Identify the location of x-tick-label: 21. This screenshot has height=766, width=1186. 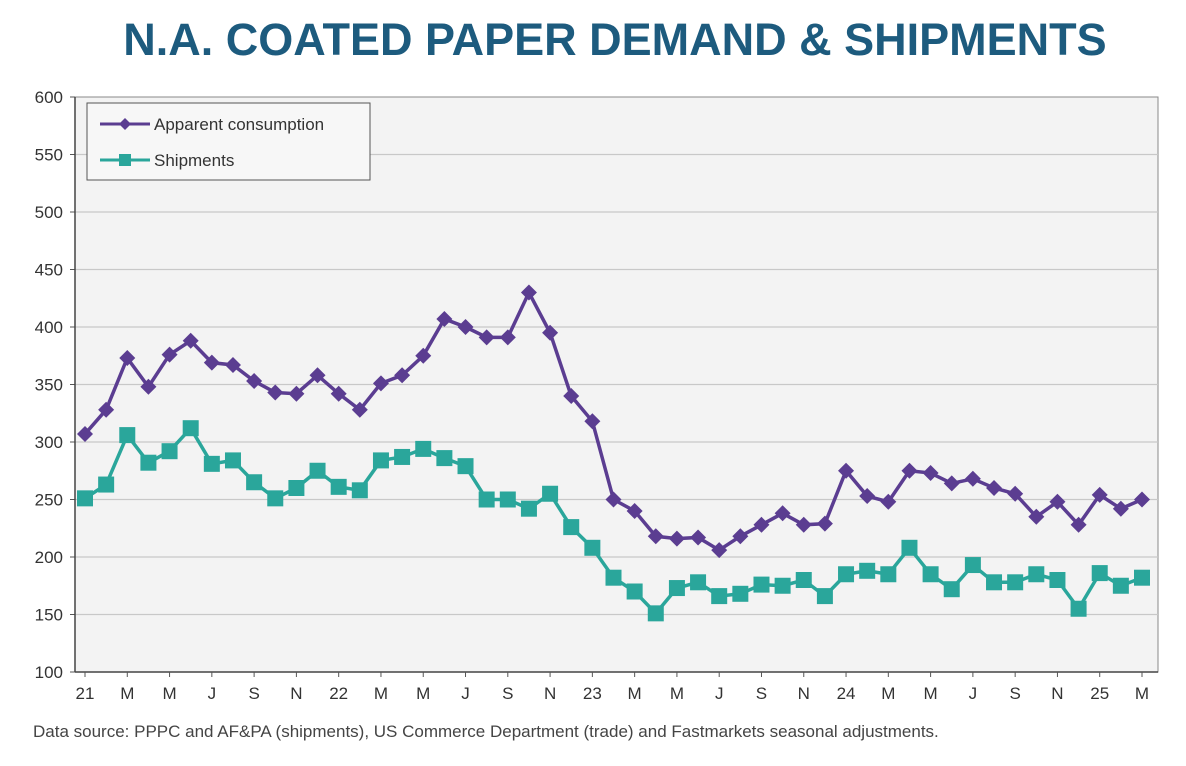
(85, 693).